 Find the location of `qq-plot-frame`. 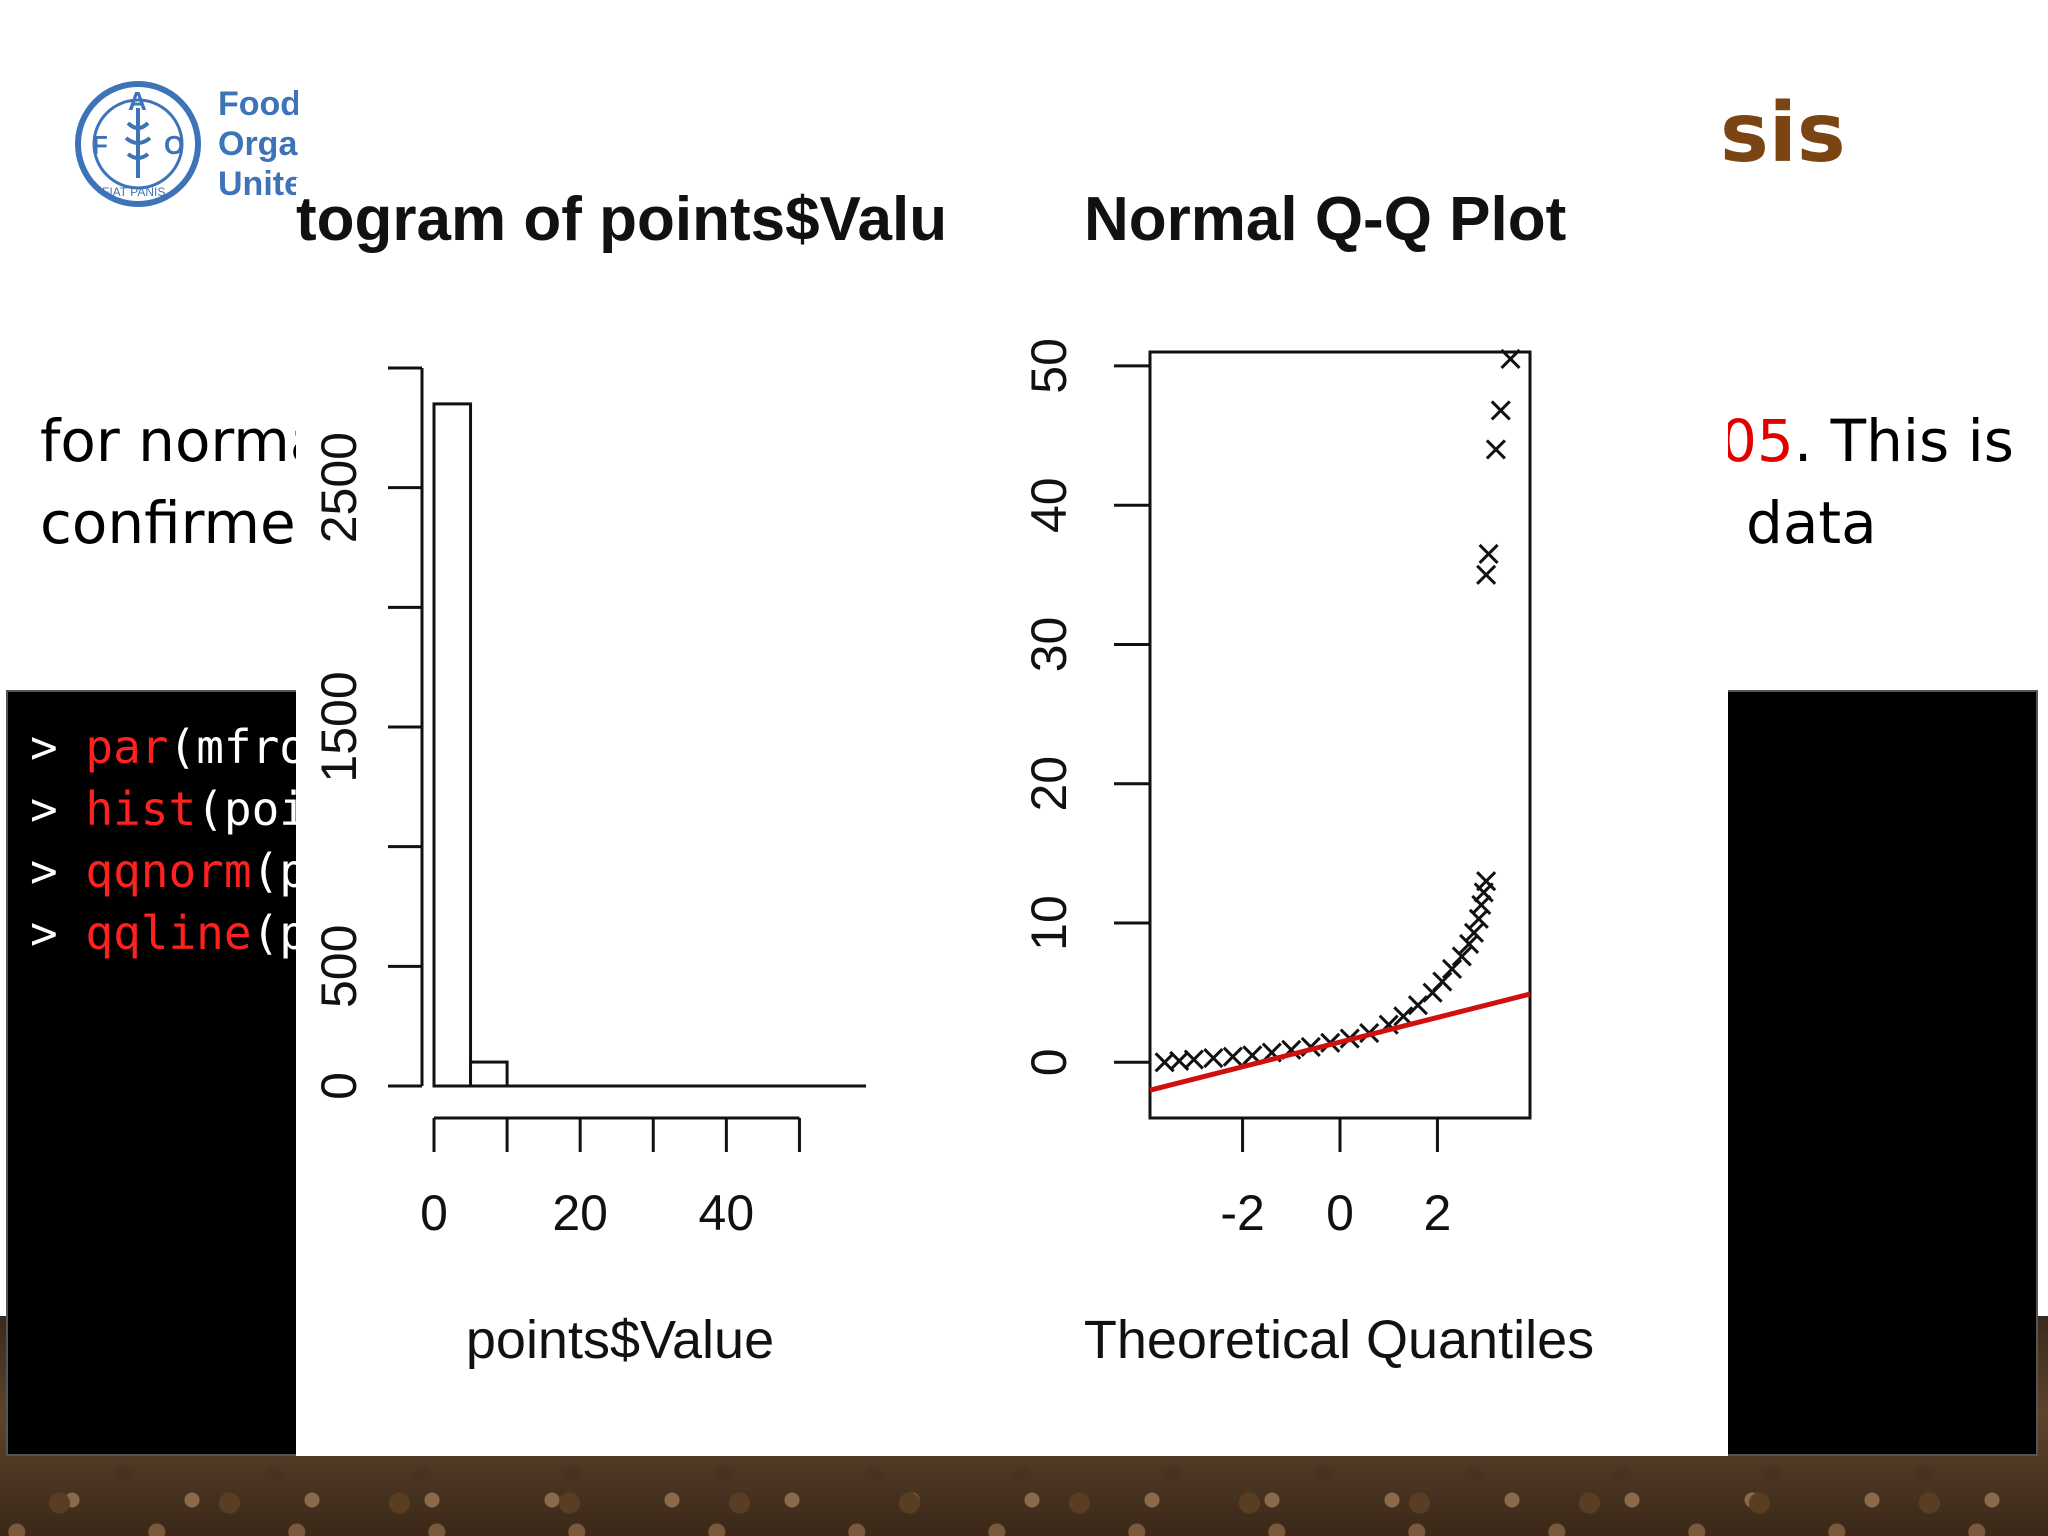

qq-plot-frame is located at coordinates (1340, 735).